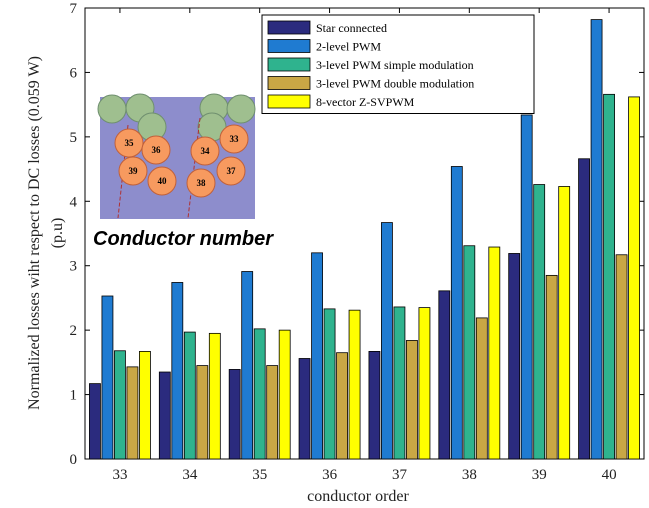 The image size is (649, 508). I want to click on y-tick-label: 2, so click(74, 331).